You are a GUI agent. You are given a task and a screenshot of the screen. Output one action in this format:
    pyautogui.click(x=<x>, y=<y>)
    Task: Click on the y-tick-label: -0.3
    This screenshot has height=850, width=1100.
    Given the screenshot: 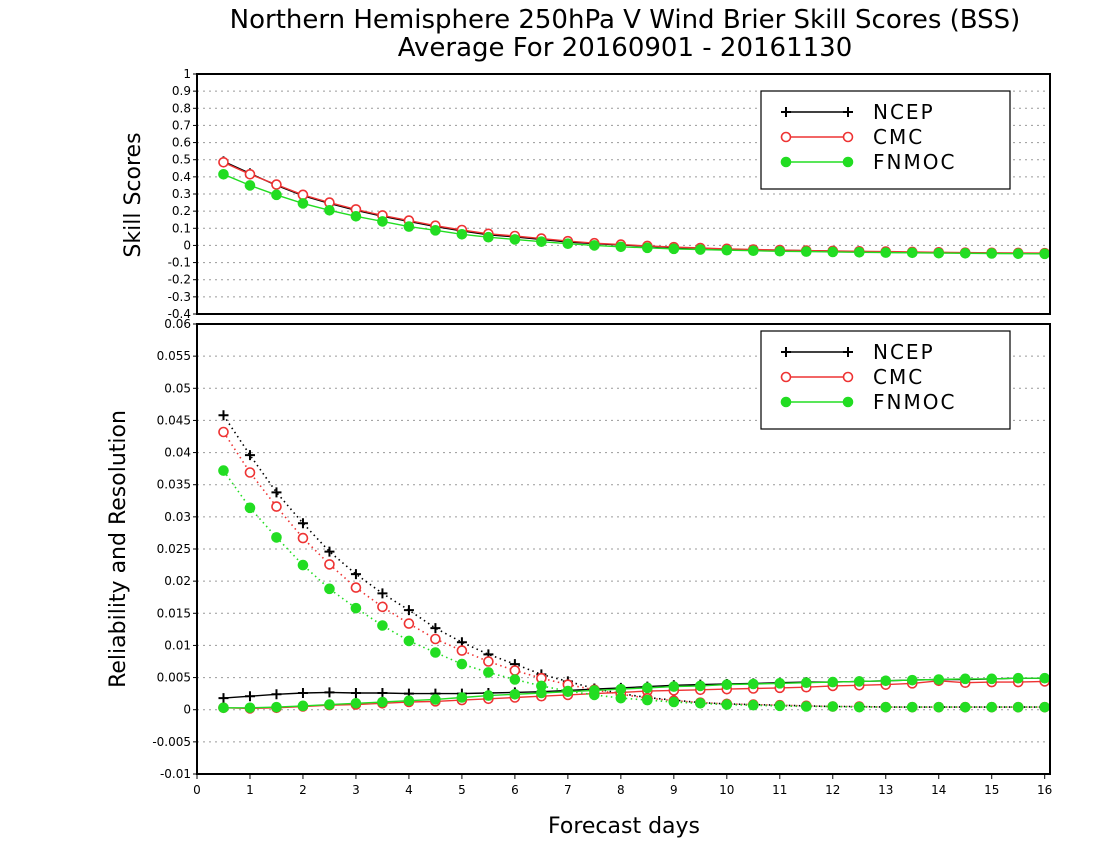 What is the action you would take?
    pyautogui.click(x=179, y=297)
    